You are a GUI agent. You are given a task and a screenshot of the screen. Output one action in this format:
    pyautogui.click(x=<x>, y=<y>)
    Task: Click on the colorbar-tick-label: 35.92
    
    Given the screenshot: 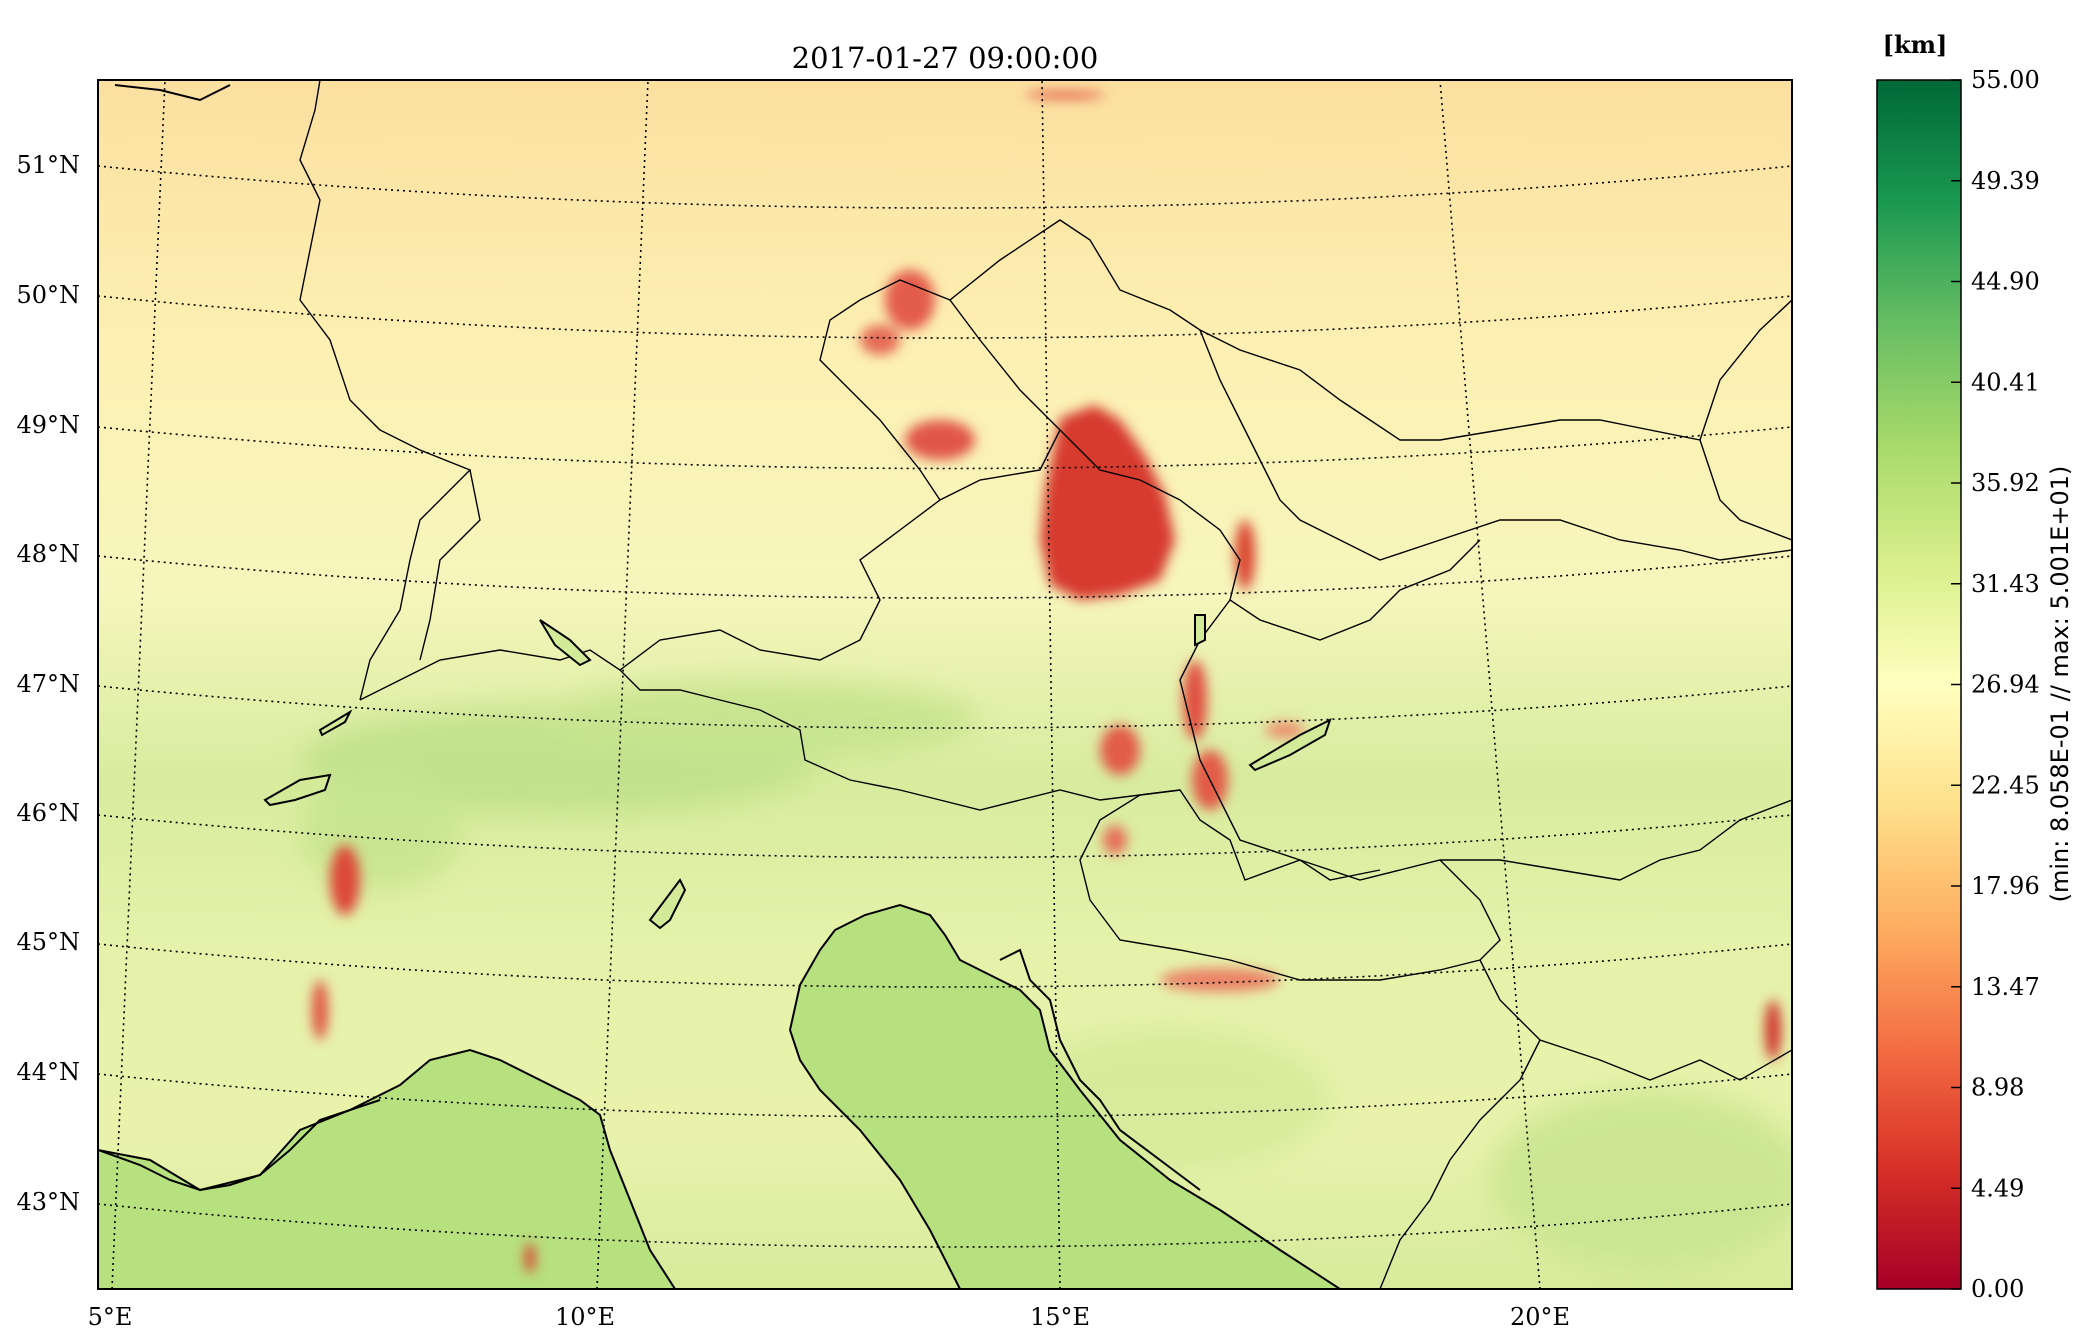 What is the action you would take?
    pyautogui.click(x=2005, y=483)
    